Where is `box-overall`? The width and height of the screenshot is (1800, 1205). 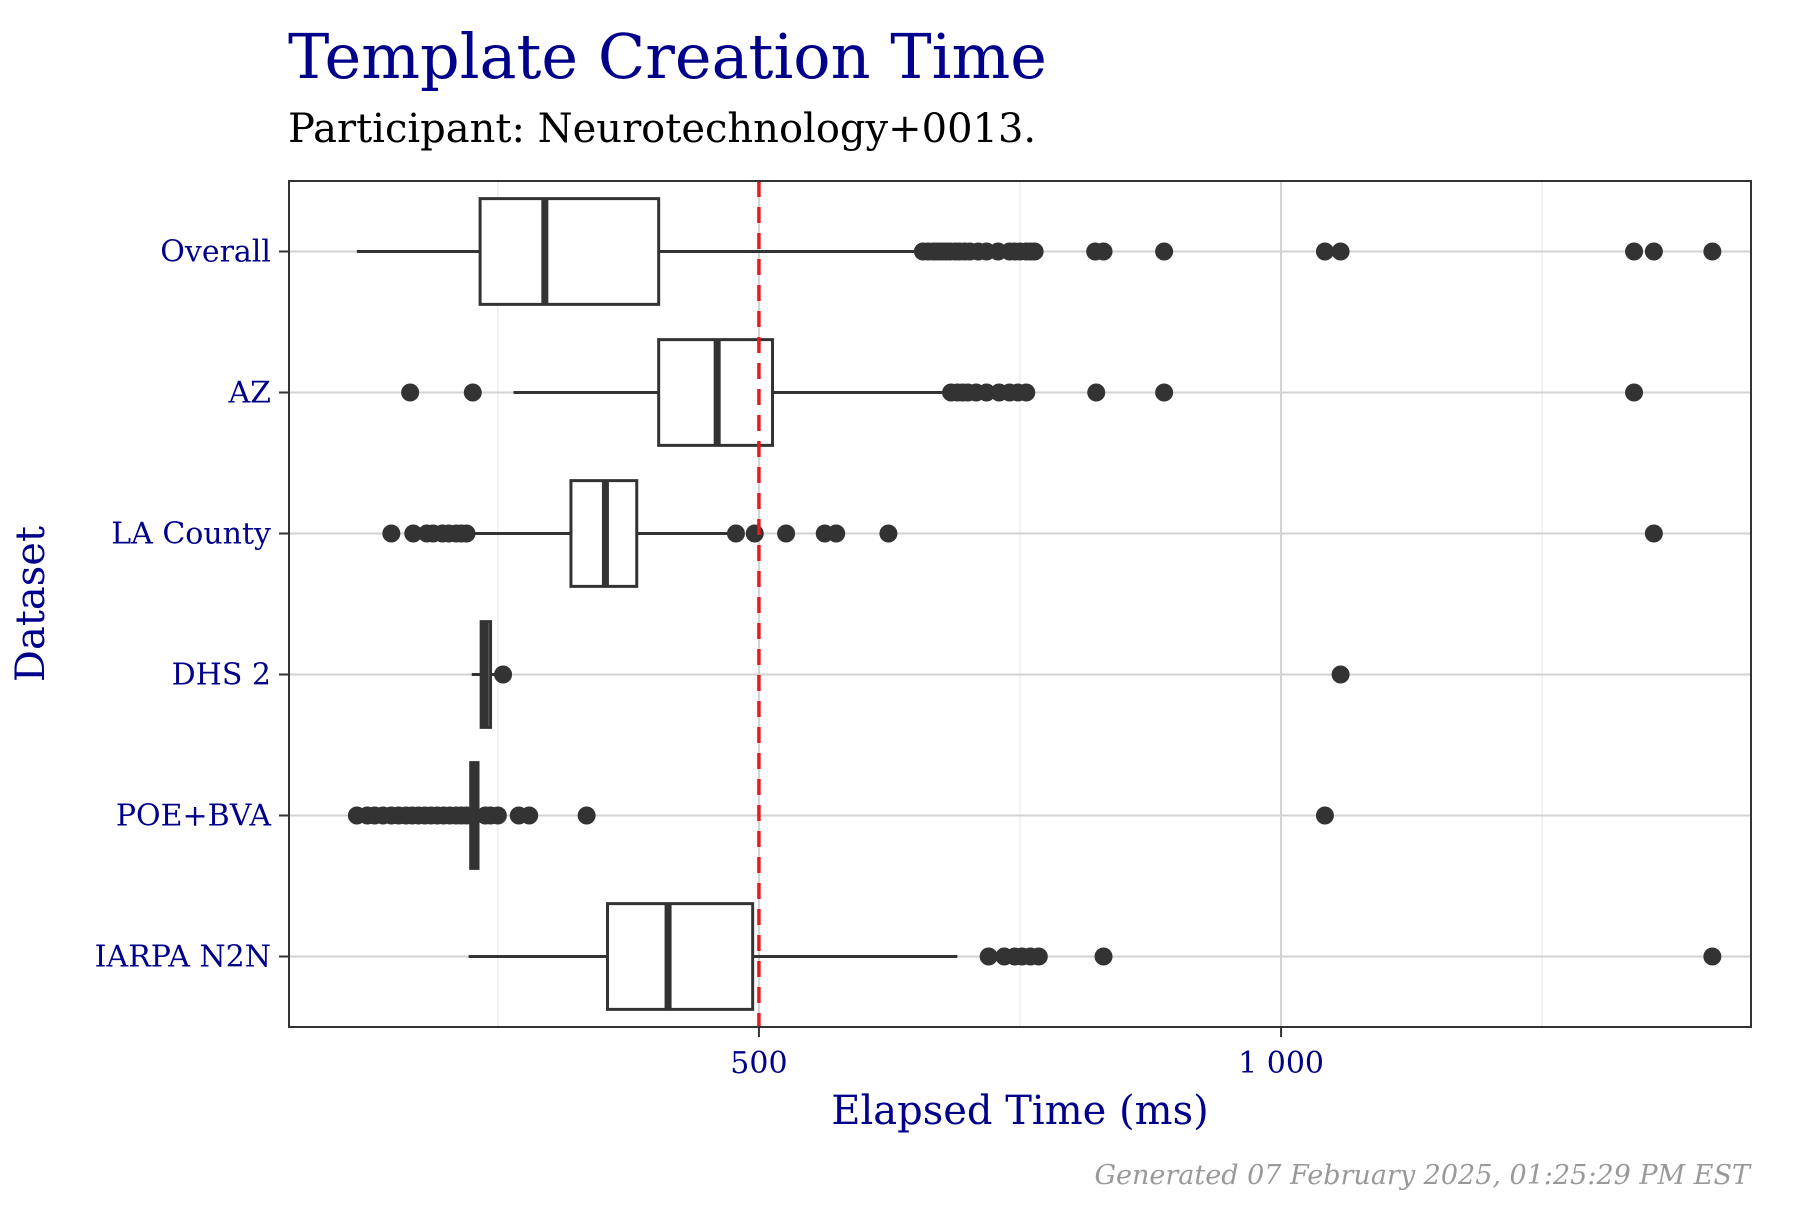
box-overall is located at coordinates (1039, 251).